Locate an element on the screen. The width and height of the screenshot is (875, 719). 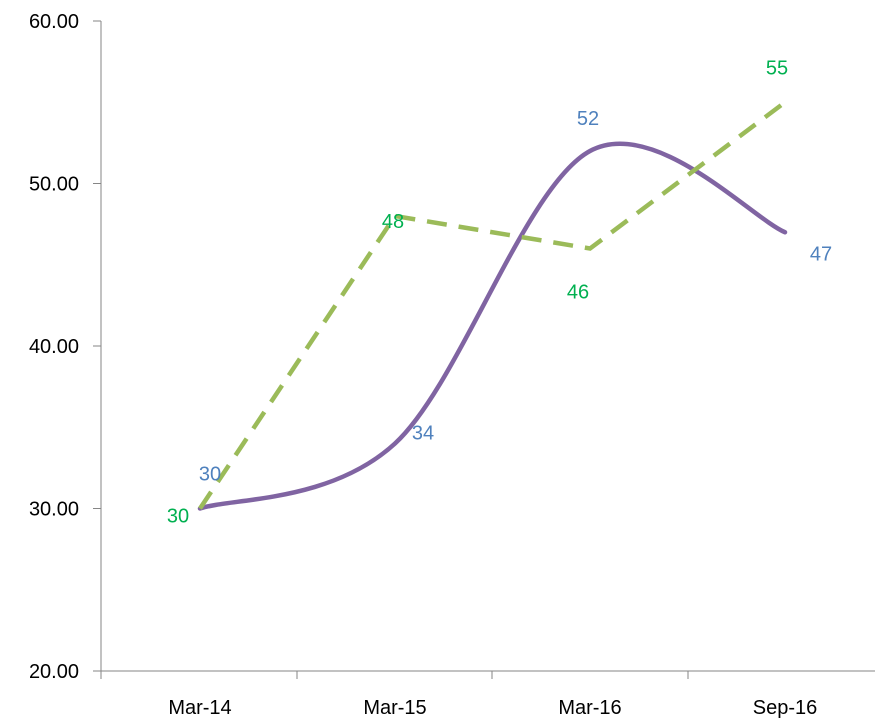
x-tick-label: Mar-16 is located at coordinates (589, 708).